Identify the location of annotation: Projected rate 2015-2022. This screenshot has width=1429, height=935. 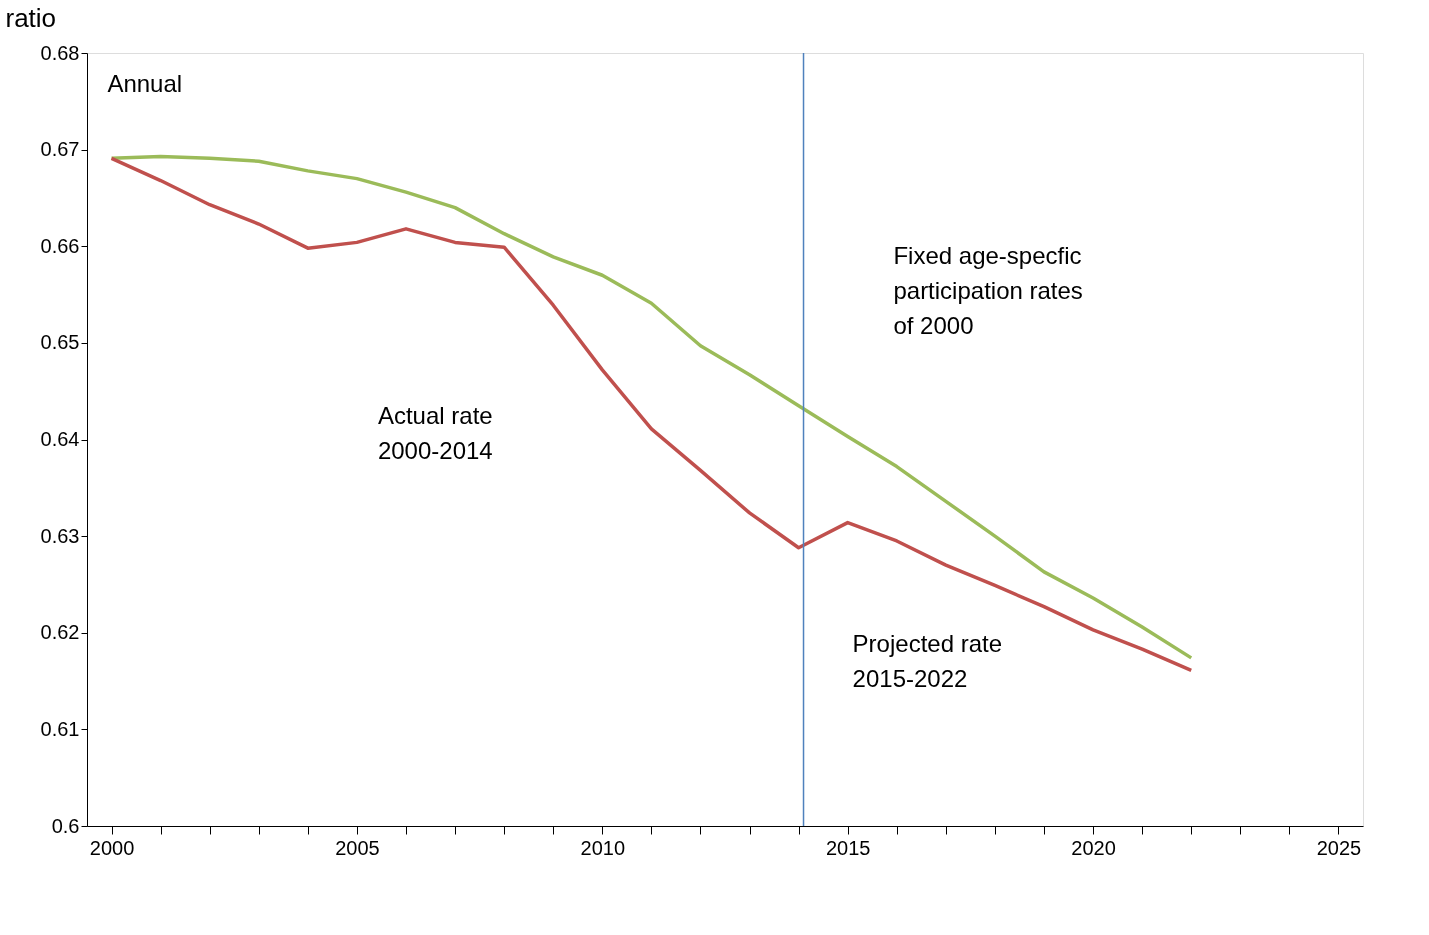
(927, 660).